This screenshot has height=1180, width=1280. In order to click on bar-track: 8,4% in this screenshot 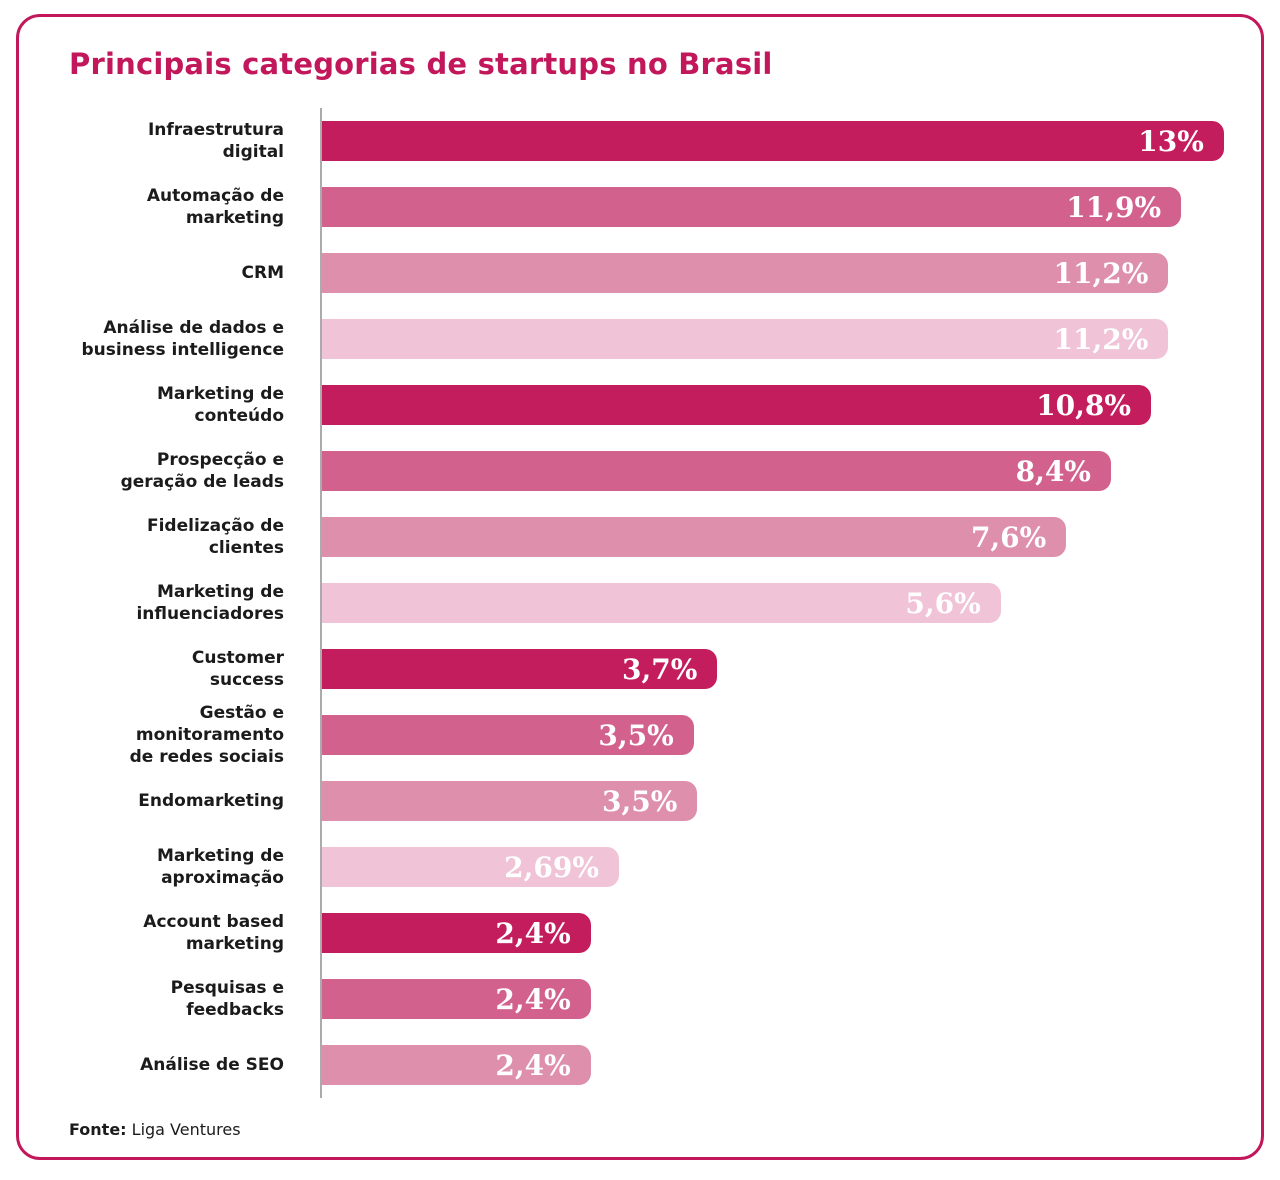, I will do `click(776, 471)`.